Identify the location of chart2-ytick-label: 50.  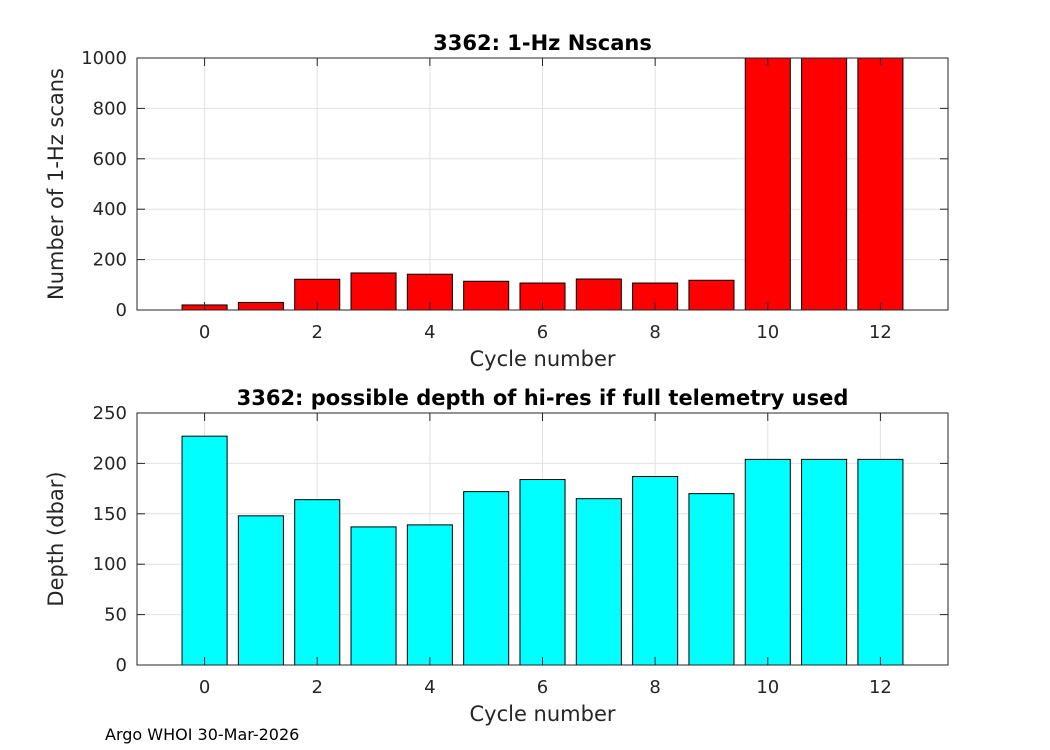
(115, 615).